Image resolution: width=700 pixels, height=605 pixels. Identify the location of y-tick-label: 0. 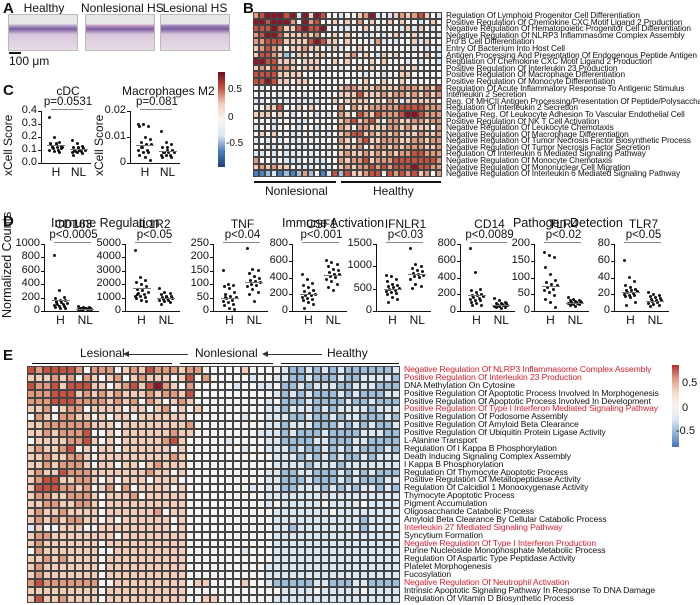
(117, 310).